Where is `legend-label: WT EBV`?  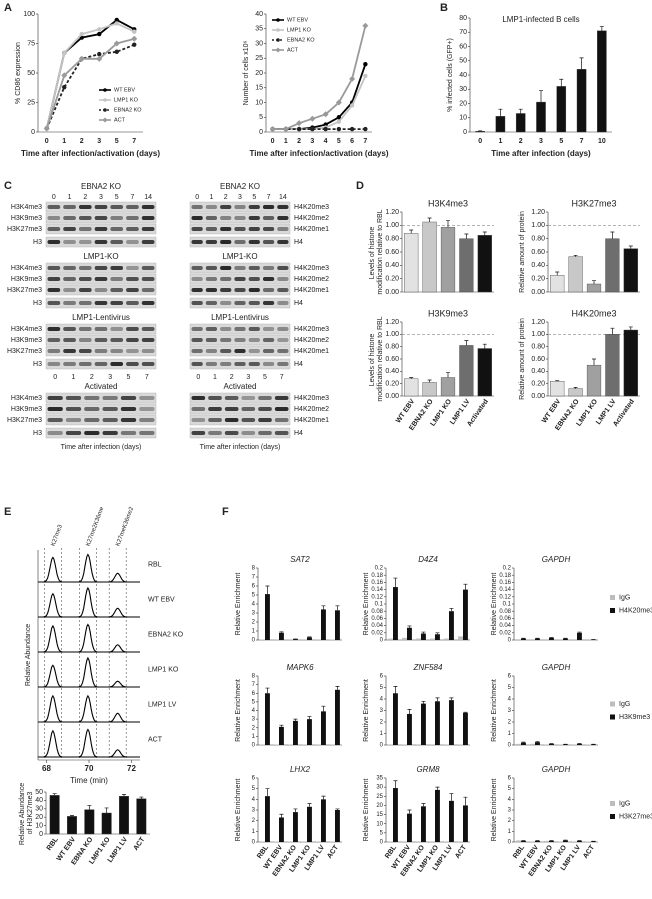
legend-label: WT EBV is located at coordinates (124, 90).